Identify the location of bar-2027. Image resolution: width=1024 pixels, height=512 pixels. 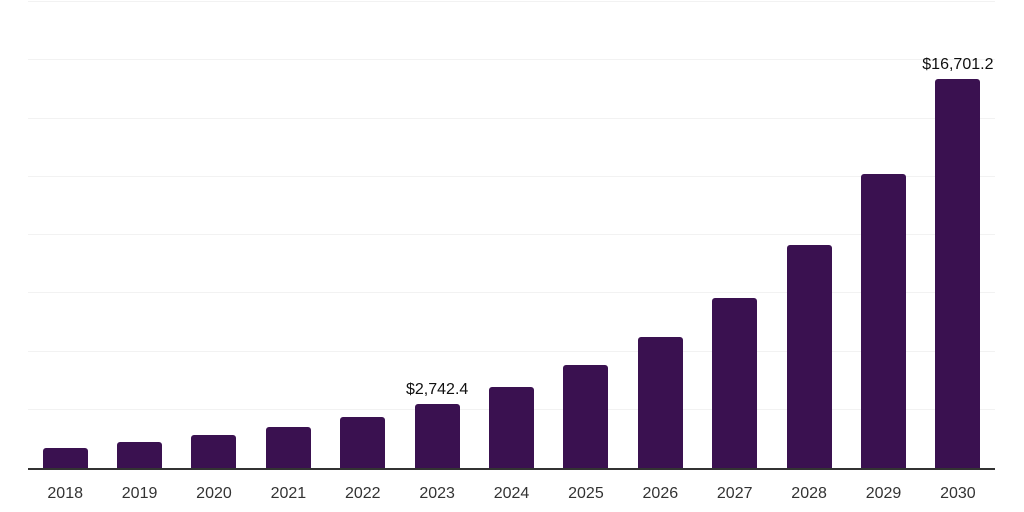
(735, 382).